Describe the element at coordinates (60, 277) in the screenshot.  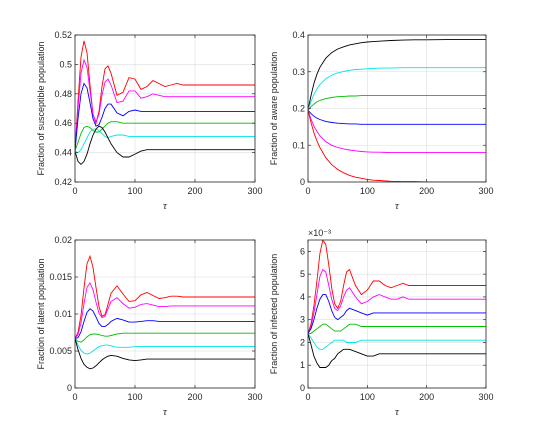
I see `y-tick-label: 0.015` at that location.